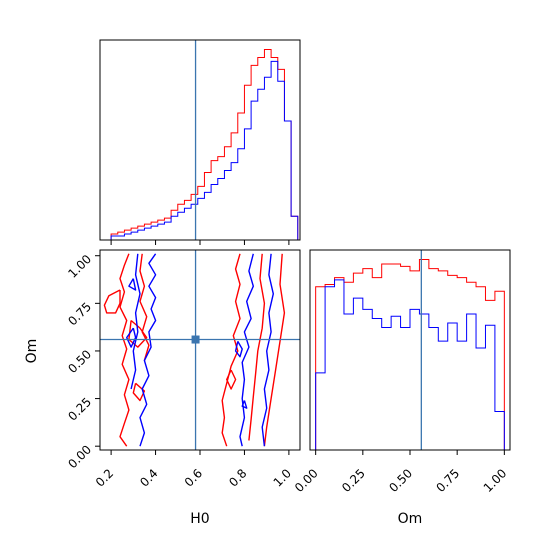  What do you see at coordinates (32, 351) in the screenshot?
I see `y-axis-label-om: Om` at bounding box center [32, 351].